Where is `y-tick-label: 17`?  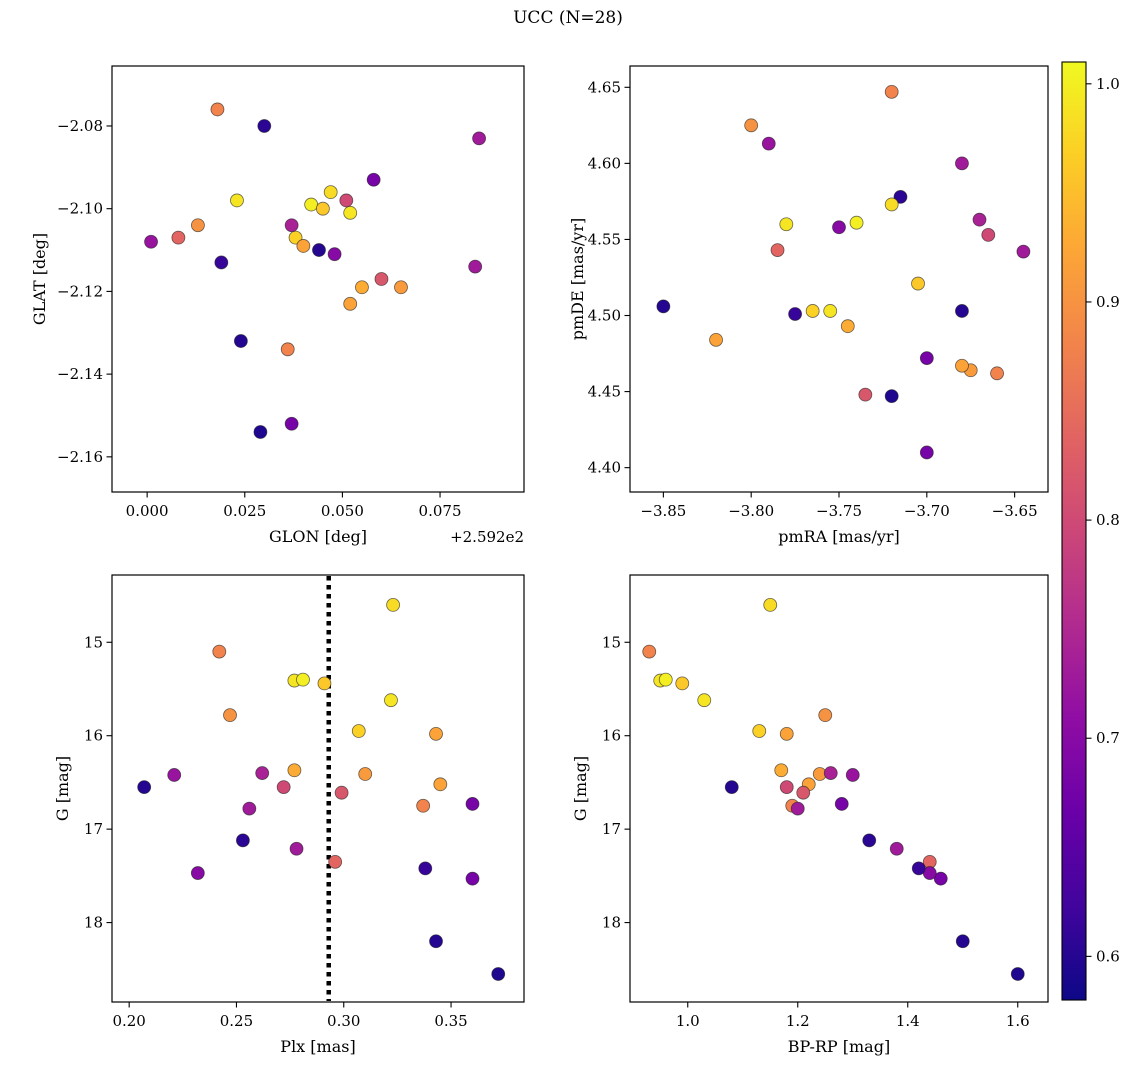
y-tick-label: 17 is located at coordinates (93, 829).